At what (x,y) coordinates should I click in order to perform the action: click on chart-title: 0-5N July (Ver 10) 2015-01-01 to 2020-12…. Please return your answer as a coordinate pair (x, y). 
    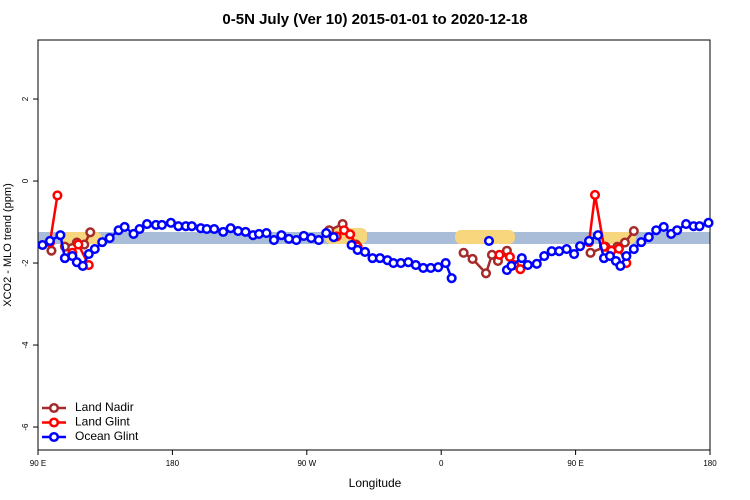
    Looking at the image, I should click on (374, 19).